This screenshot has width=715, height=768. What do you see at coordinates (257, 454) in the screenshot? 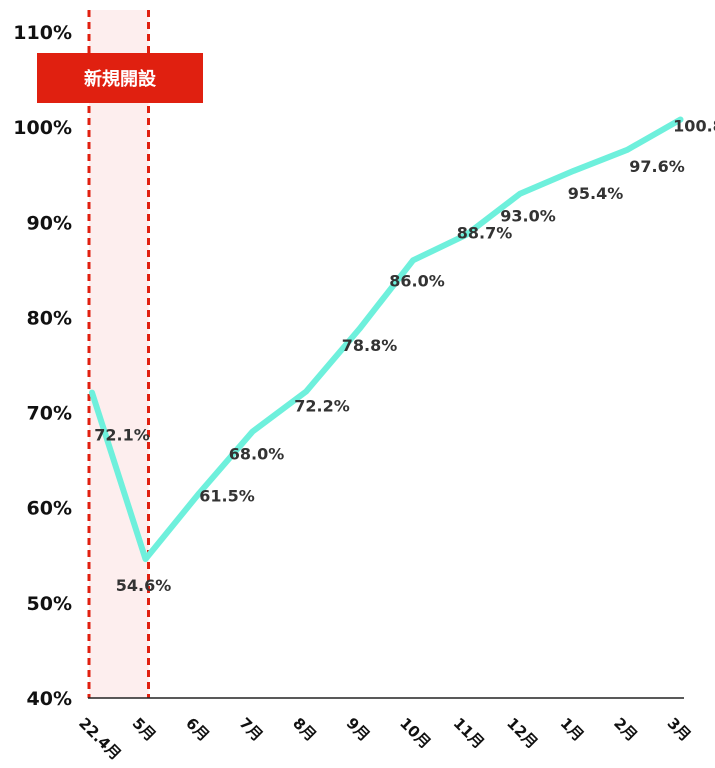
I see `data-label: 68.0%` at bounding box center [257, 454].